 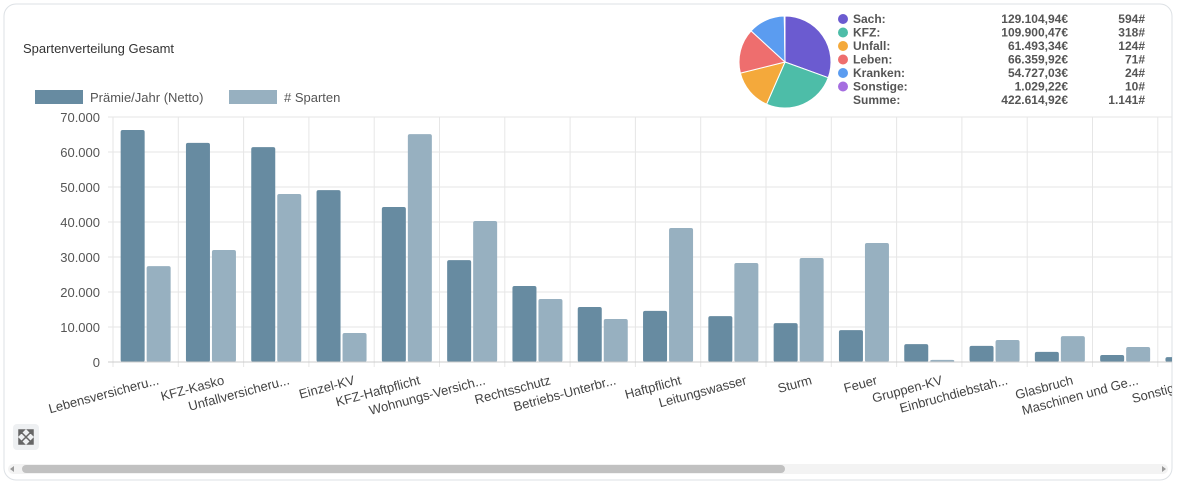 I want to click on legend-amount: 66.359,92€, so click(x=1038, y=60).